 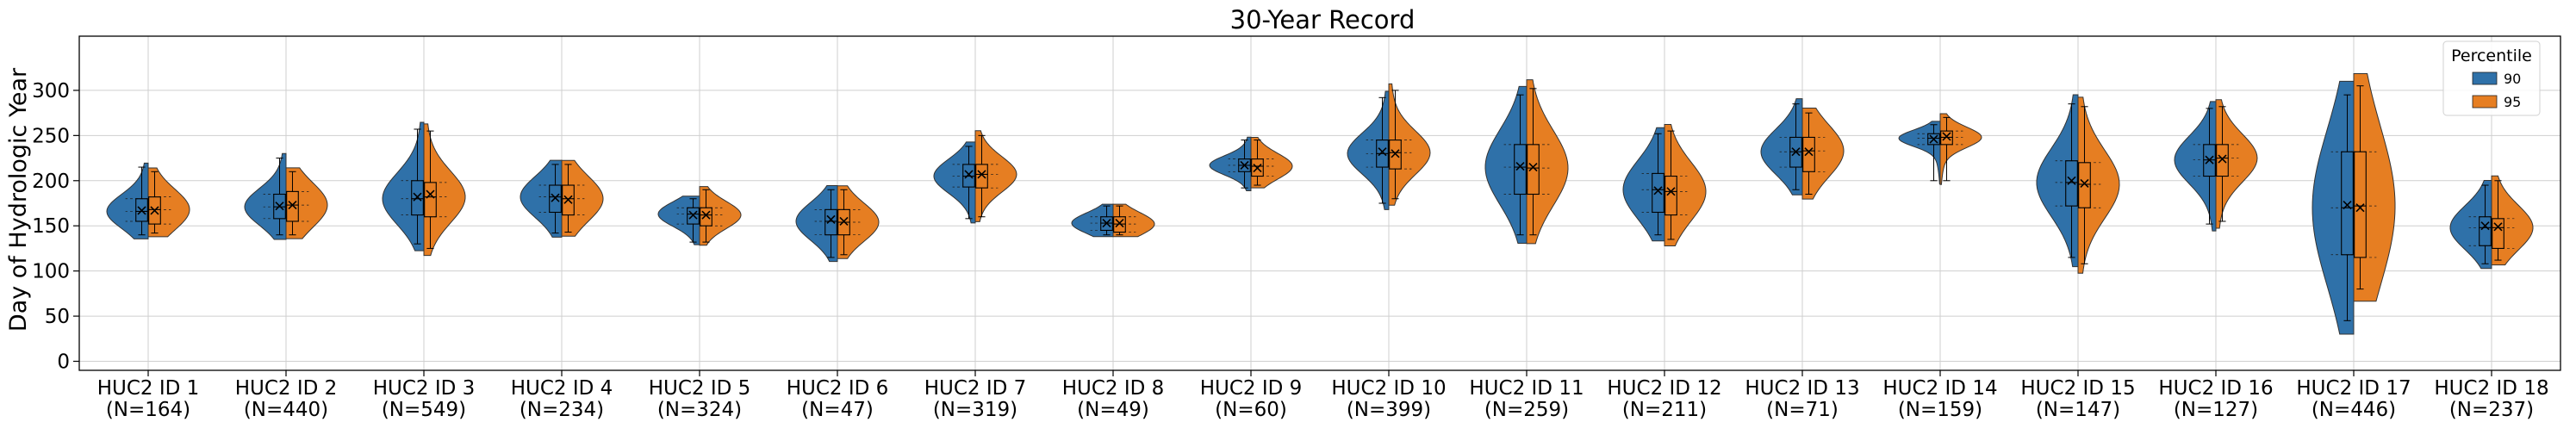 I want to click on y-tick-label: 300, so click(x=51, y=91).